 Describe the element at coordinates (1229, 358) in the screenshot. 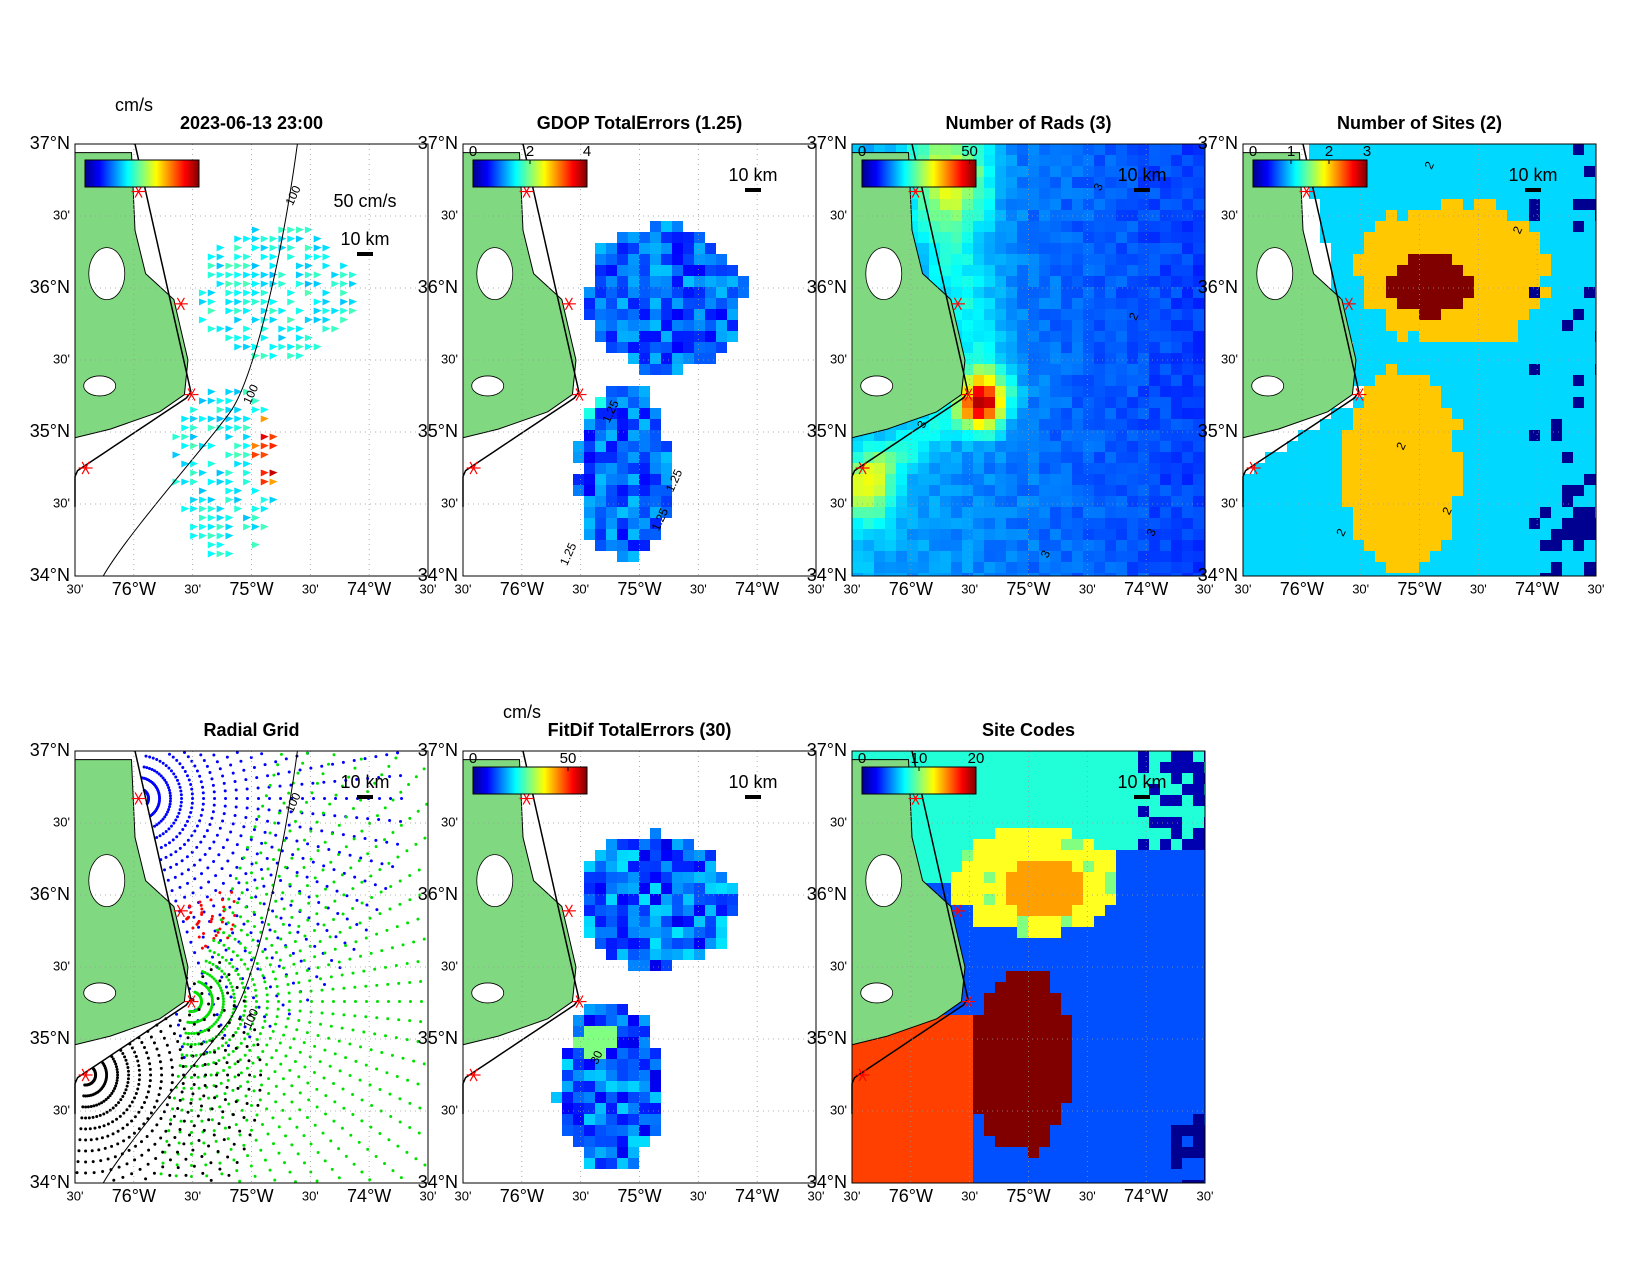

I see `latitude-label: 30'` at that location.